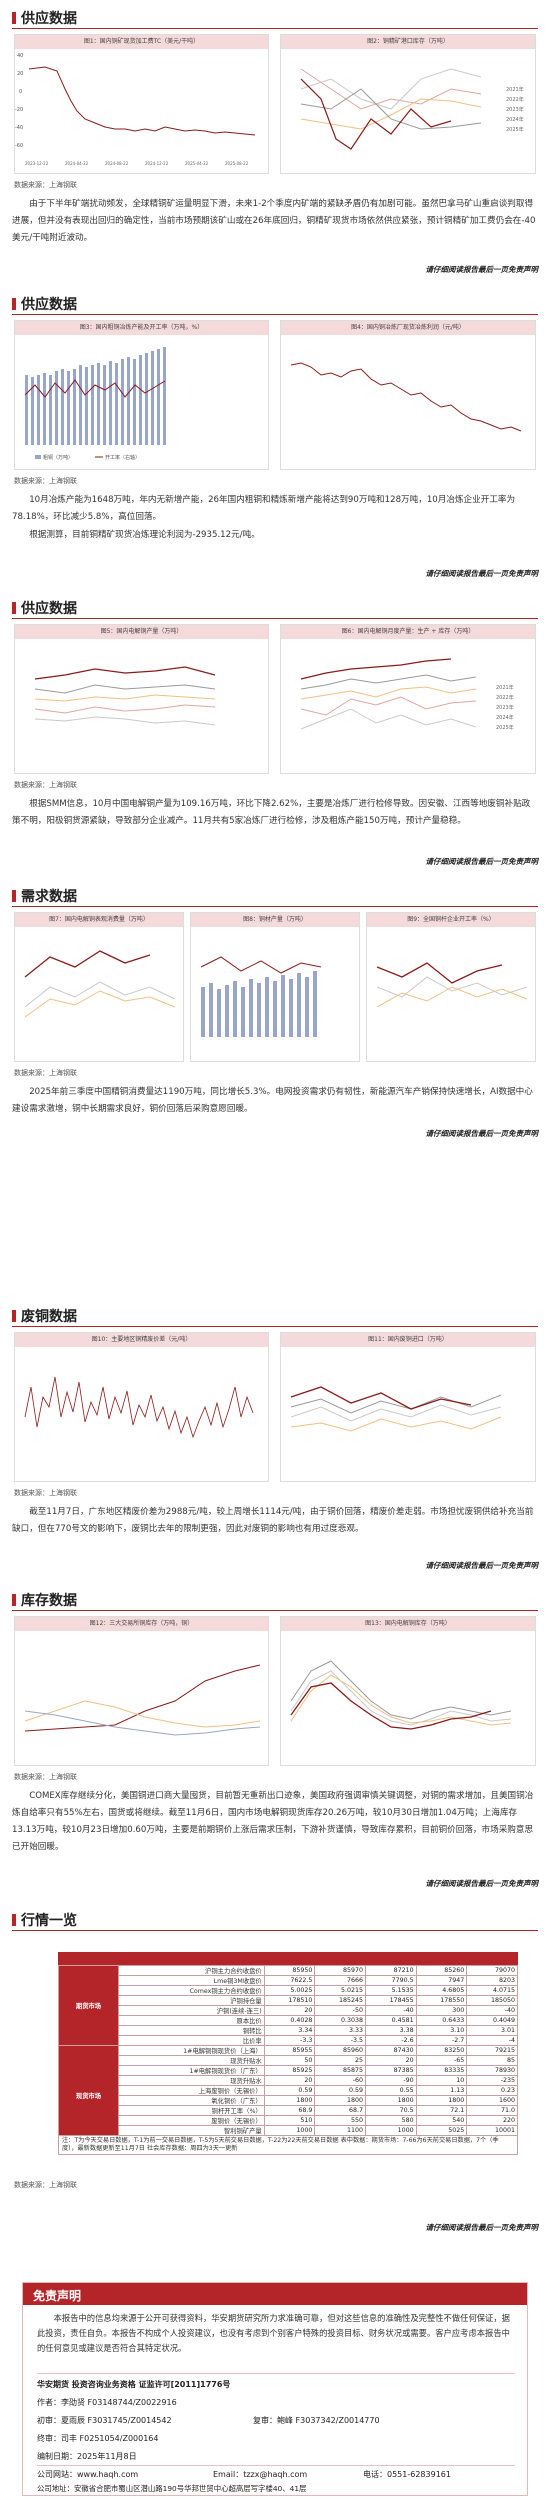  What do you see at coordinates (288, 2120) in the screenshot?
I see `table-row: 废铜价（无锡价） 510 550 580 540 220` at bounding box center [288, 2120].